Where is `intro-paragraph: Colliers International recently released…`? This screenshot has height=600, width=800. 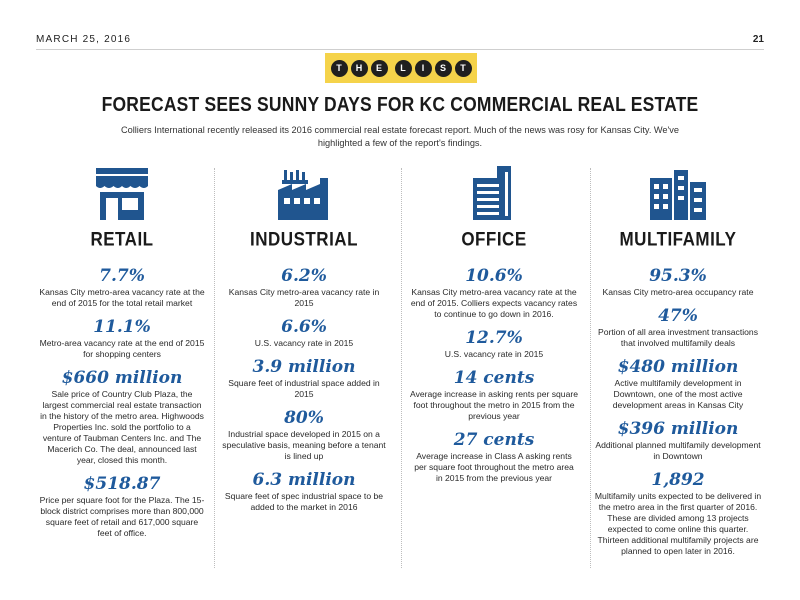 intro-paragraph: Colliers International recently released… is located at coordinates (399, 136).